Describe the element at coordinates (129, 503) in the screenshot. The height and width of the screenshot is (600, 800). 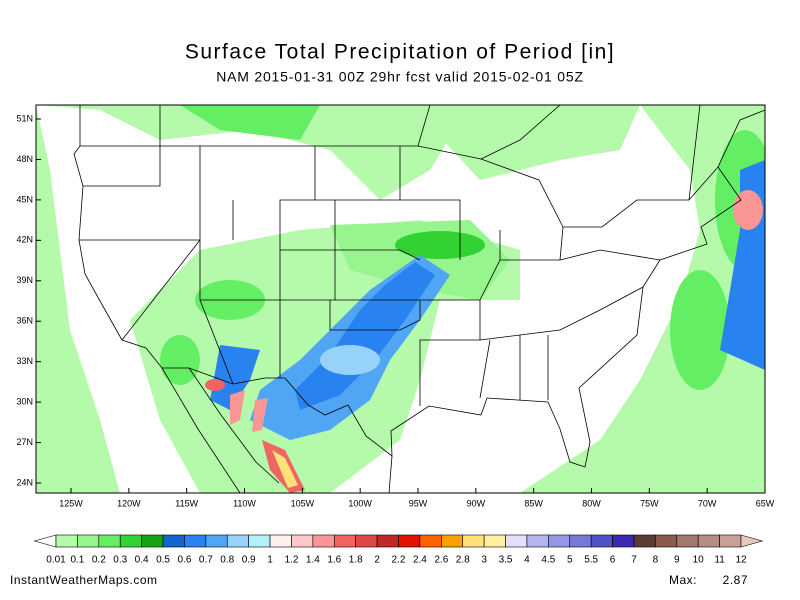
I see `lon-label: 120W` at that location.